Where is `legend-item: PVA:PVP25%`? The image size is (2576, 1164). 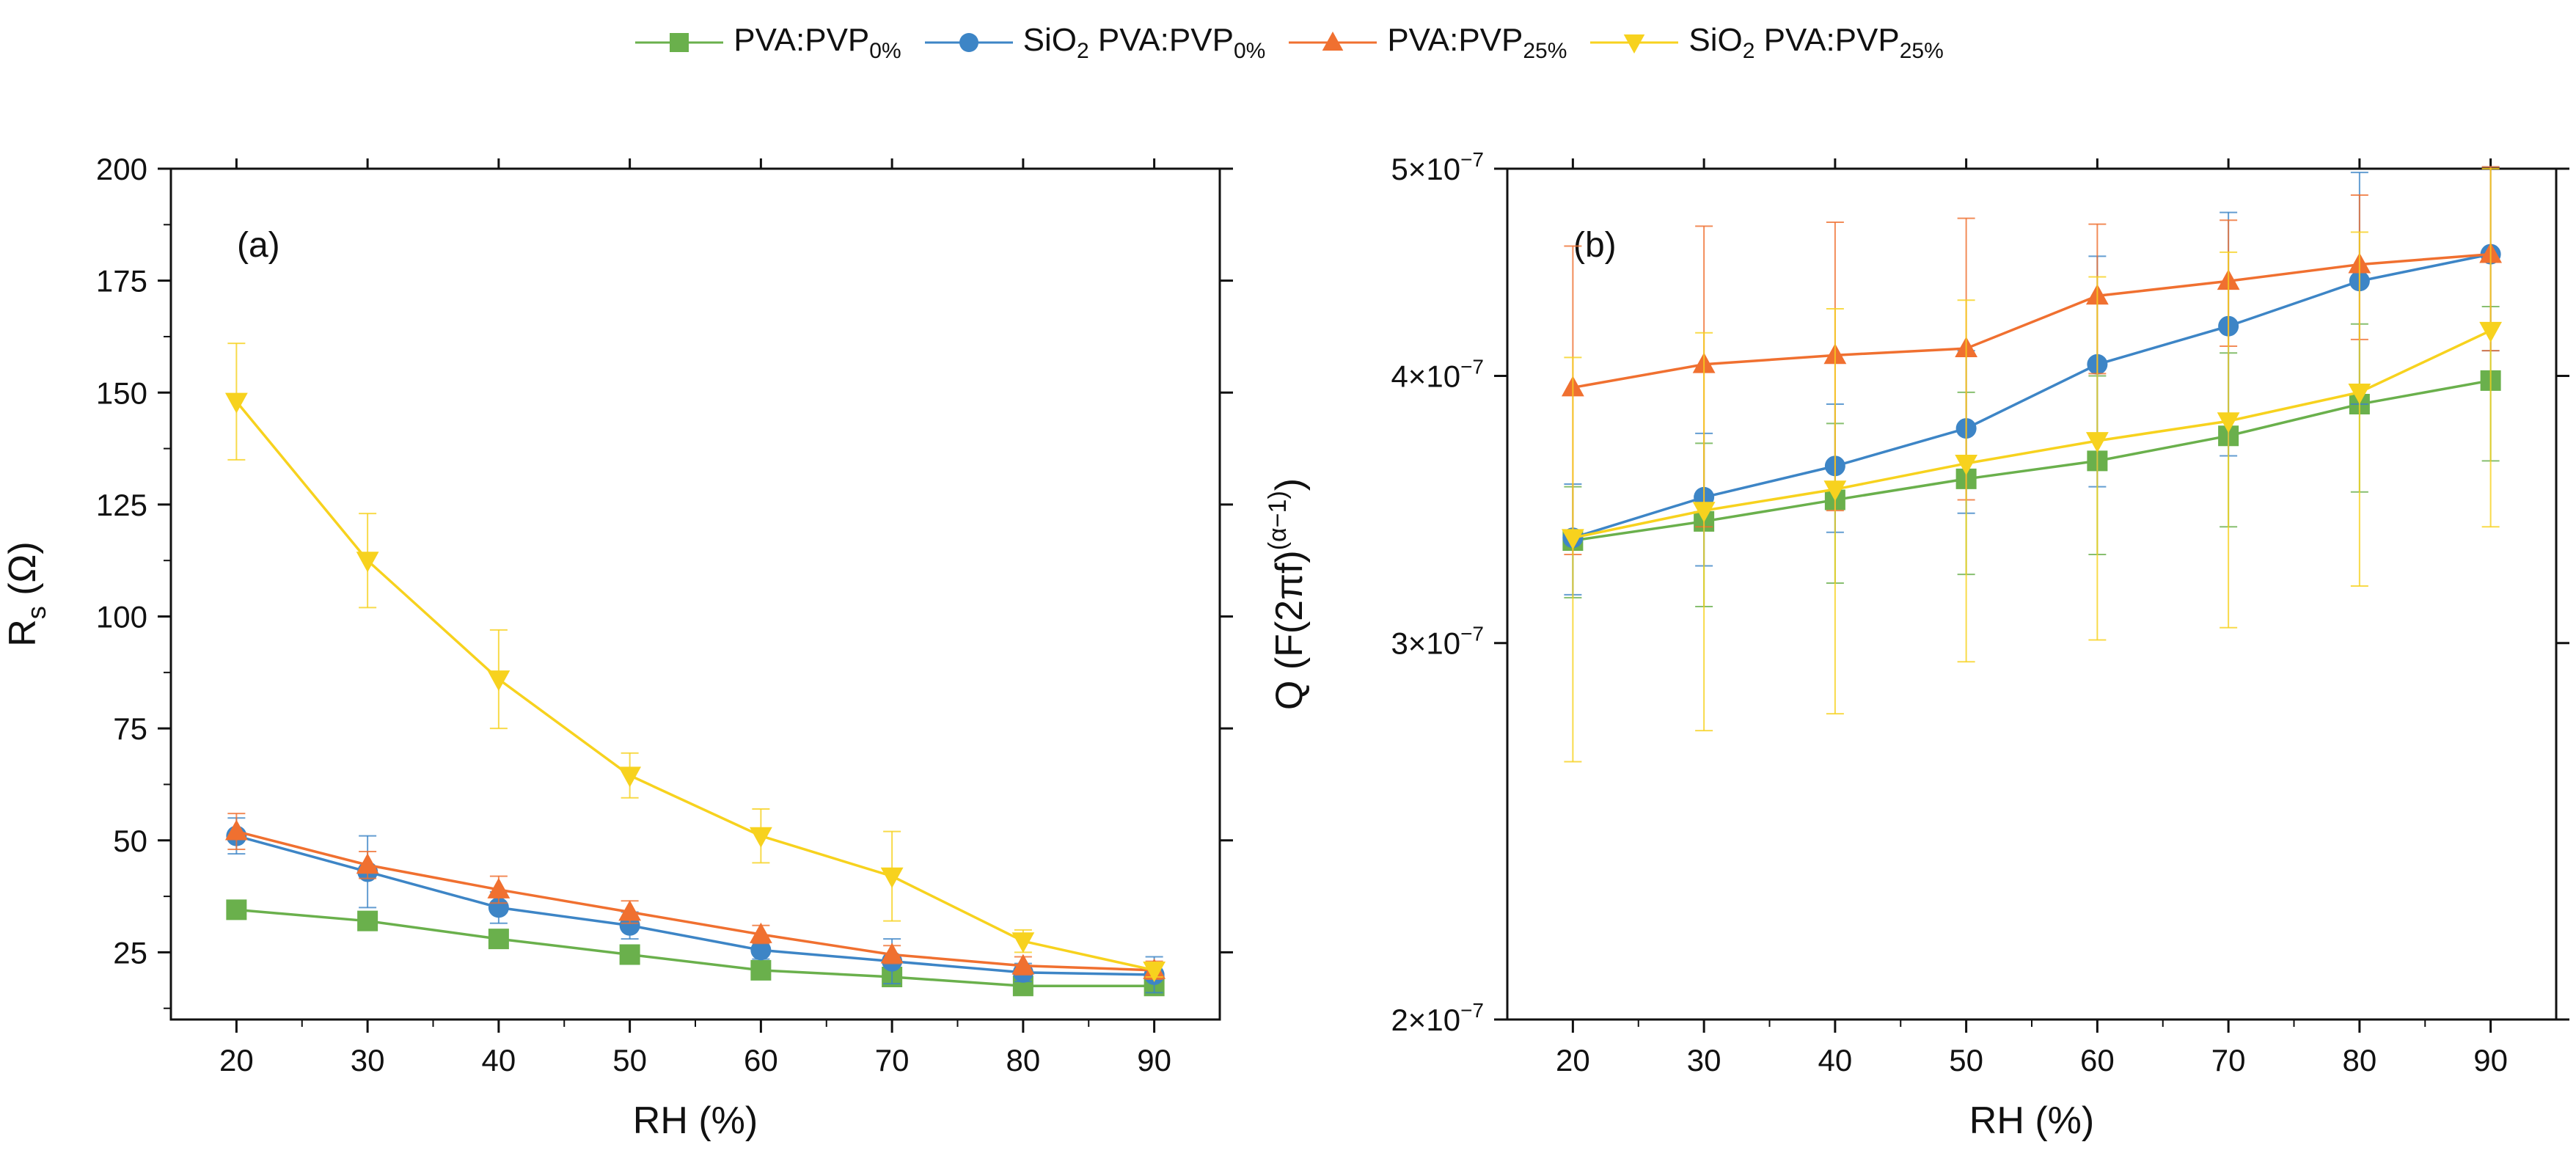 legend-item: PVA:PVP25% is located at coordinates (1426, 43).